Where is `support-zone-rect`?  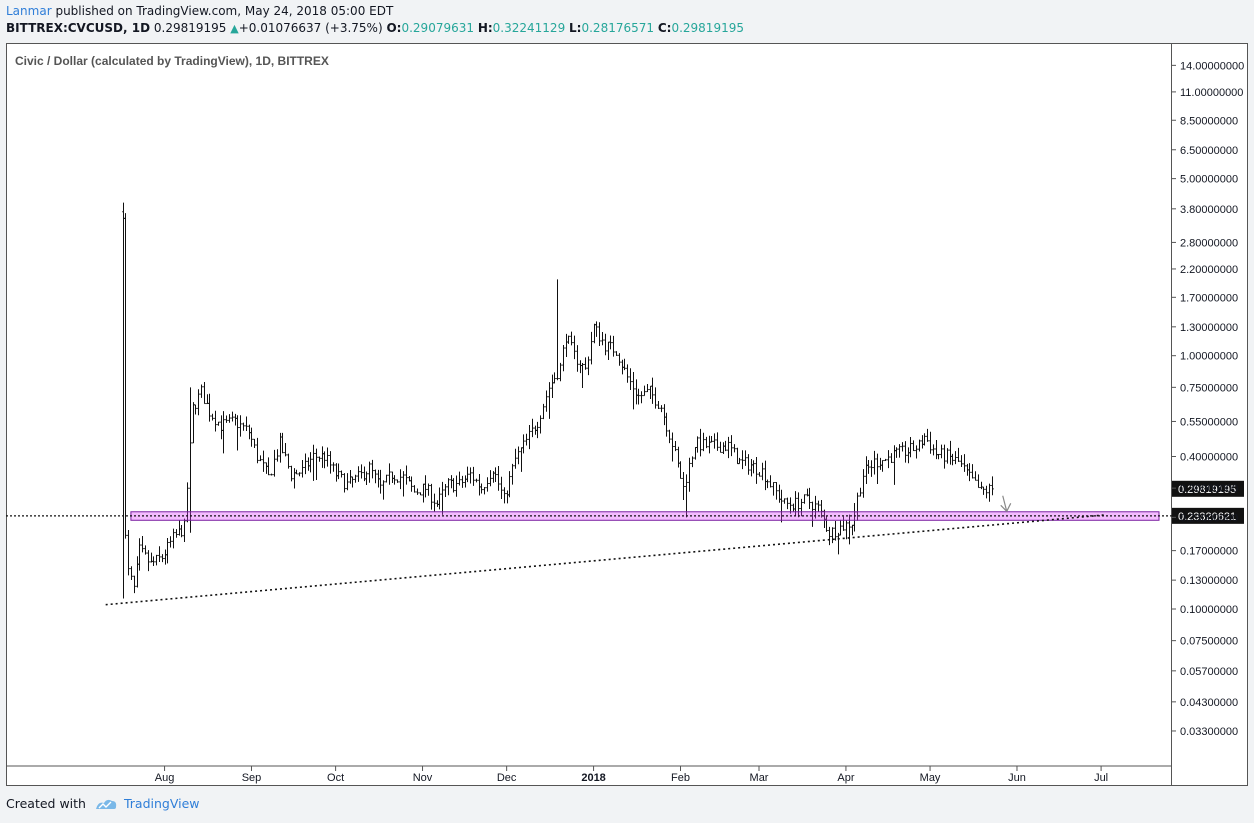 support-zone-rect is located at coordinates (645, 516).